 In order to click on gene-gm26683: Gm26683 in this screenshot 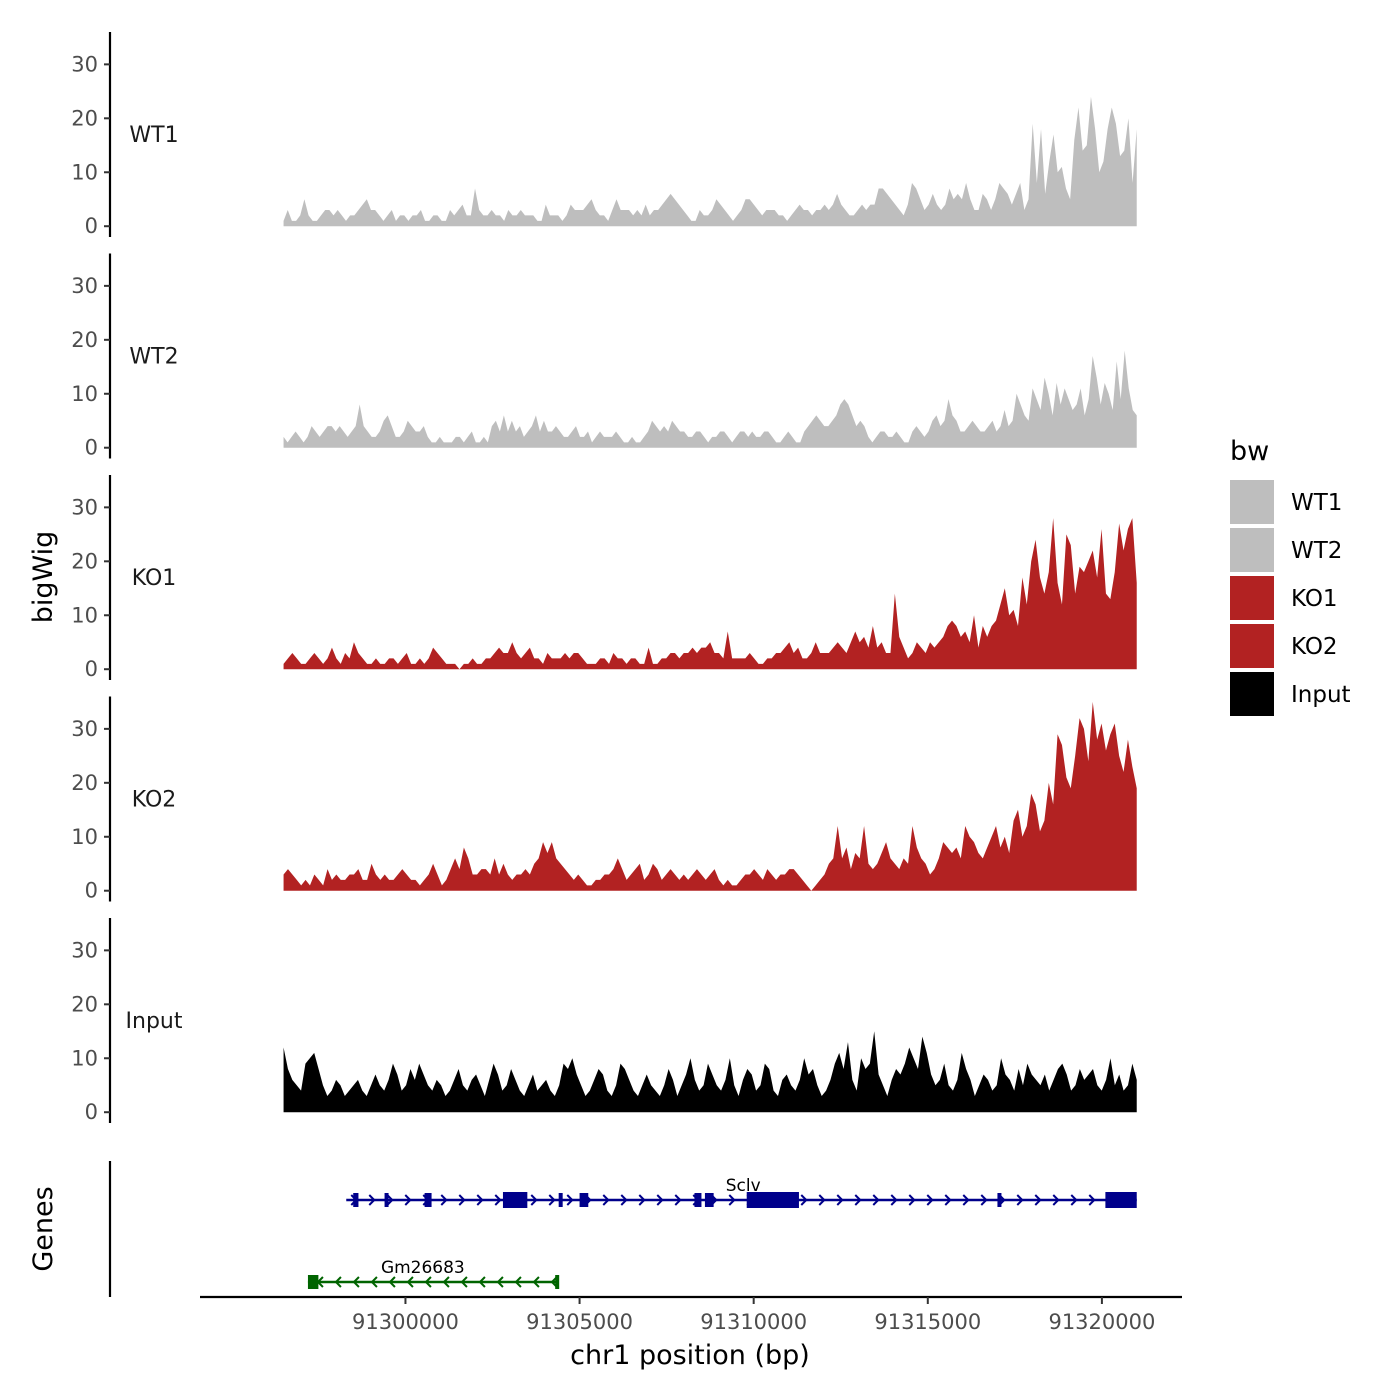, I will do `click(433, 1273)`.